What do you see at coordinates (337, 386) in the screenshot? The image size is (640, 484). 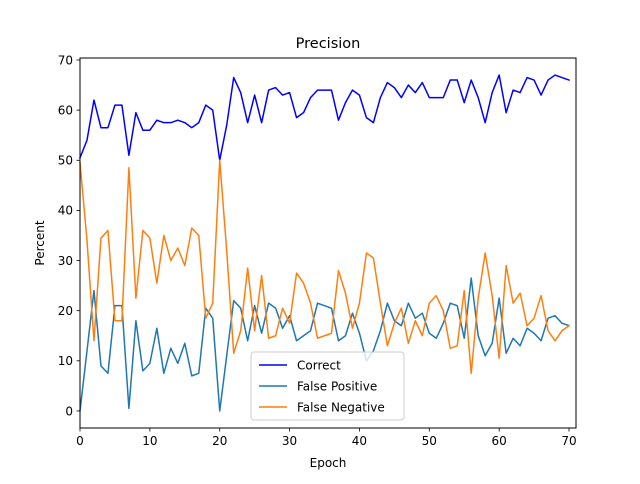 I see `legend-label-false-positive: False Positive` at bounding box center [337, 386].